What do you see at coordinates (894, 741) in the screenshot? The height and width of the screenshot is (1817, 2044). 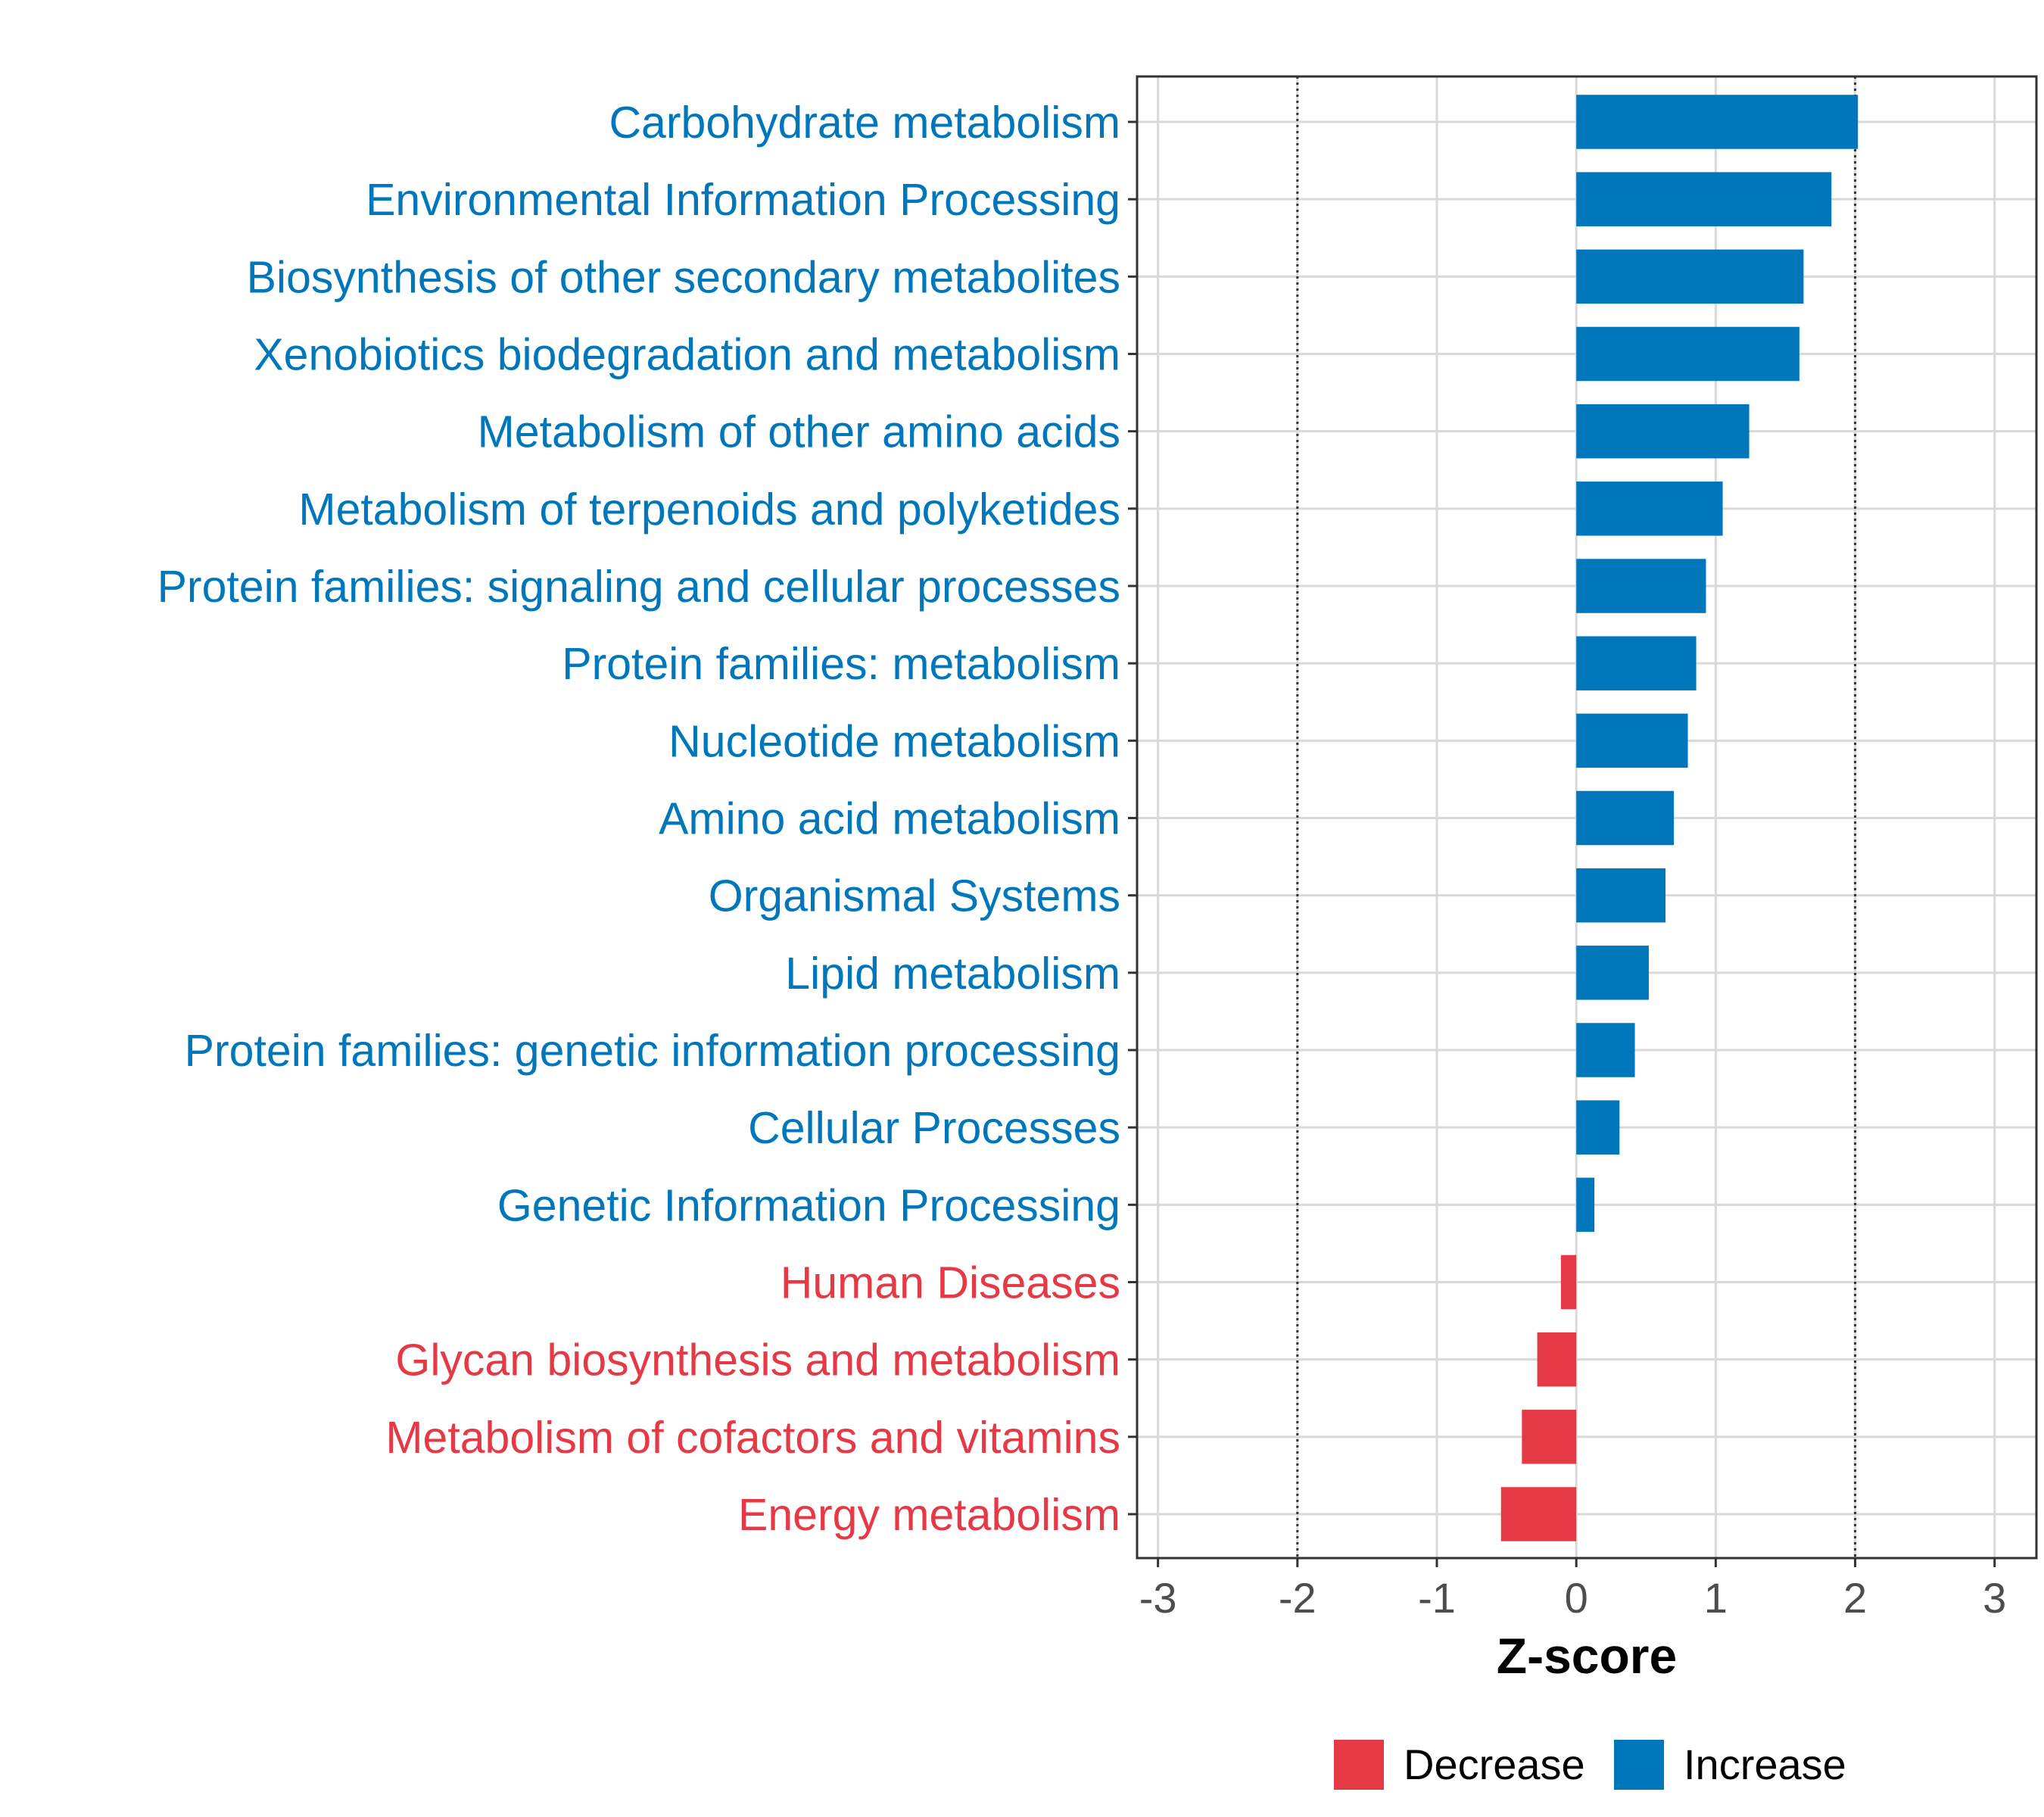 I see `category-label: Nucleotide metabolism` at bounding box center [894, 741].